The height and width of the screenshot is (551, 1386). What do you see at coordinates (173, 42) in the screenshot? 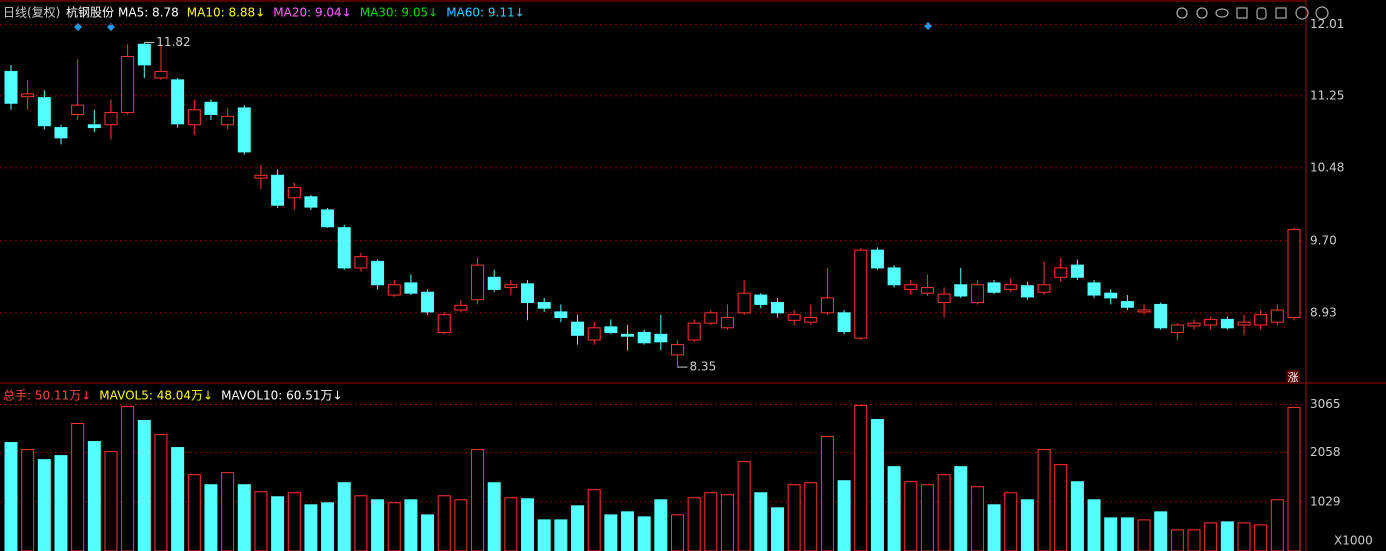
I see `annotation: 11.82` at bounding box center [173, 42].